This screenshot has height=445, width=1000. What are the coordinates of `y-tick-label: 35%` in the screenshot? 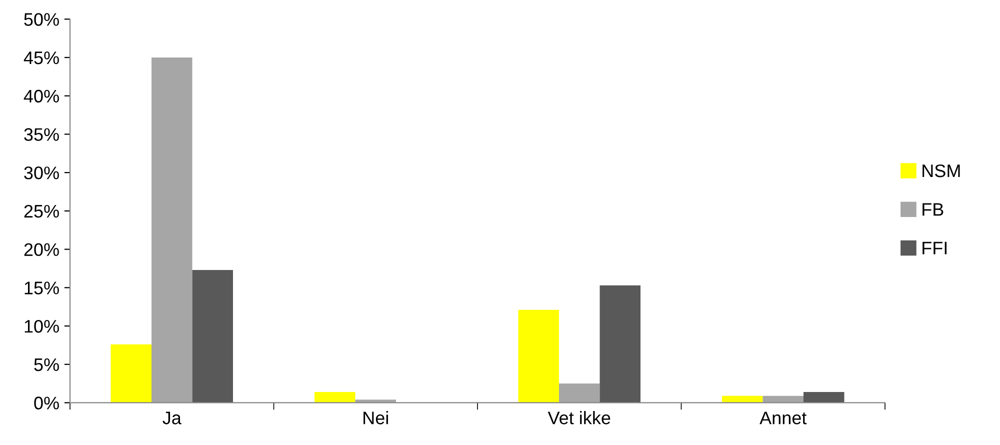 It's located at (41, 134).